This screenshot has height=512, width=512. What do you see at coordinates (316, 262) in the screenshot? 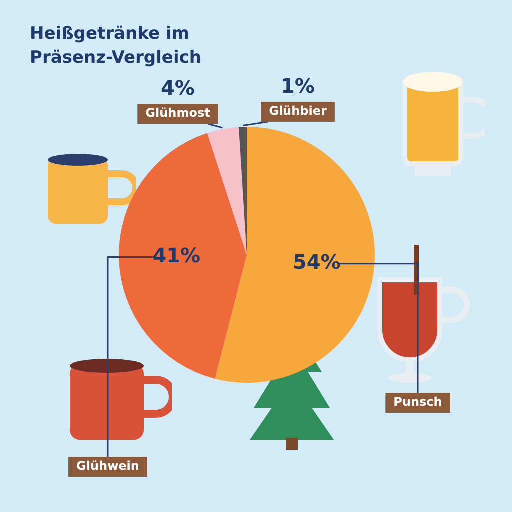
I see `data-label: 54%` at bounding box center [316, 262].